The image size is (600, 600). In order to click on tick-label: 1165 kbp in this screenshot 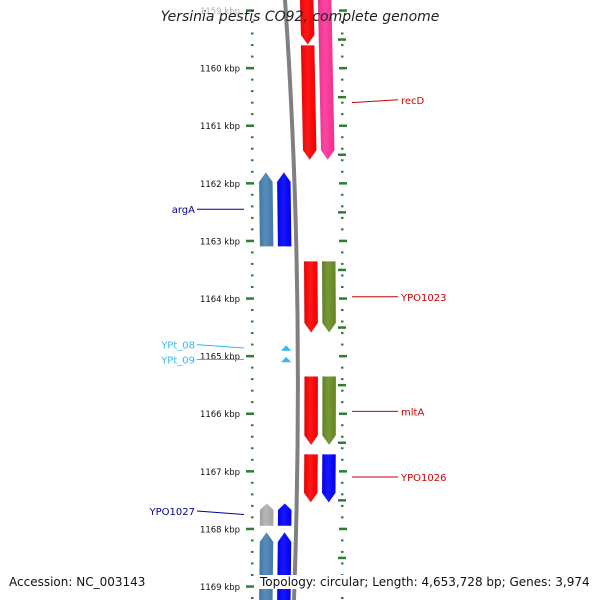, I will do `click(220, 358)`.